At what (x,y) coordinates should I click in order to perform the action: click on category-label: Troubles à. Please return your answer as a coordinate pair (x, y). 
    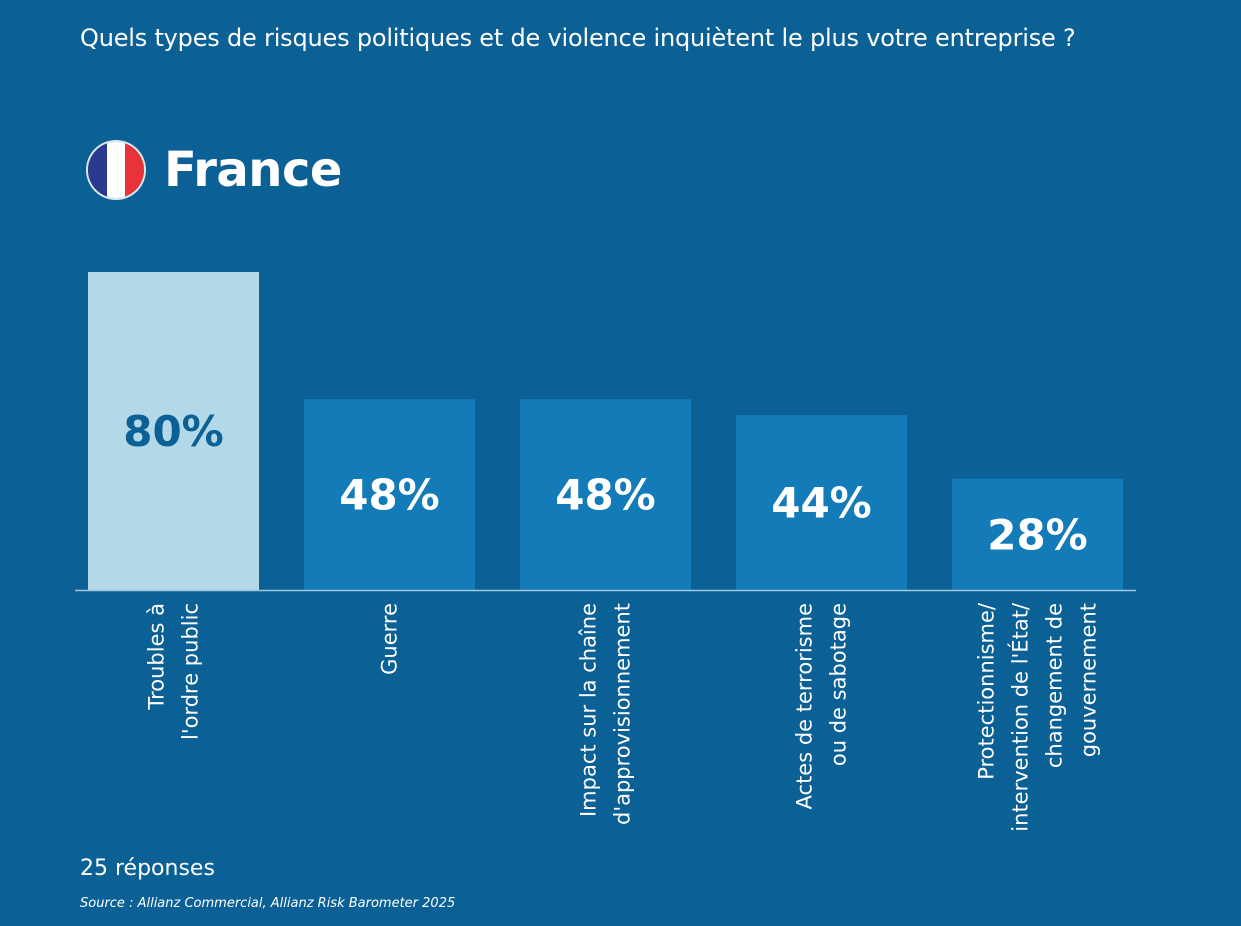
    Looking at the image, I should click on (157, 657).